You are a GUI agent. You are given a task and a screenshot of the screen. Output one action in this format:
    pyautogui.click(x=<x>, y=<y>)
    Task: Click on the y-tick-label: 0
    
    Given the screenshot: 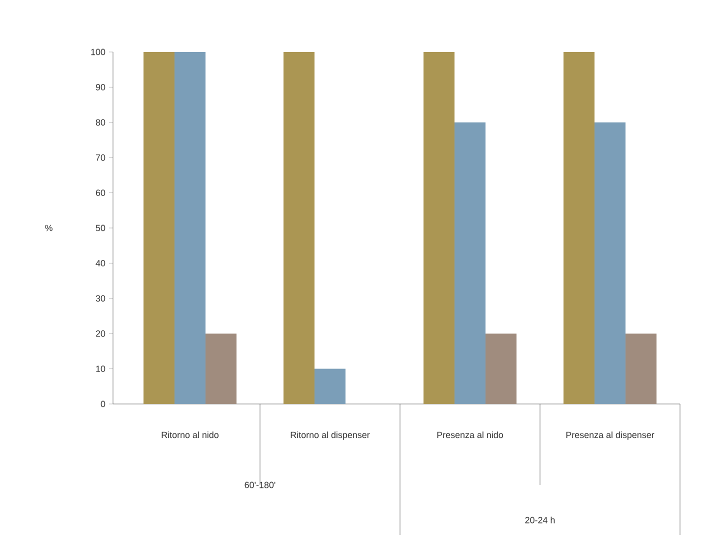 What is the action you would take?
    pyautogui.click(x=103, y=404)
    